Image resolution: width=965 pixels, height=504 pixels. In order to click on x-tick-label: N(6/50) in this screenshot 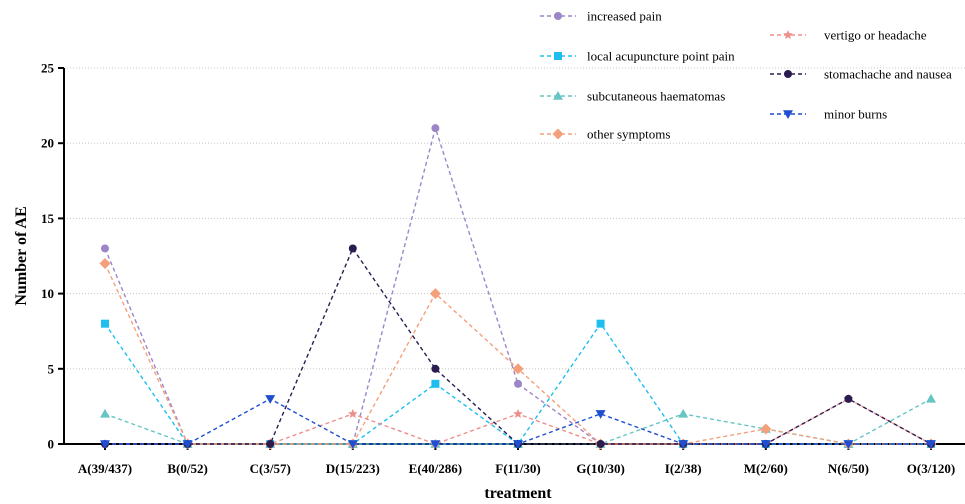, I will do `click(848, 468)`.